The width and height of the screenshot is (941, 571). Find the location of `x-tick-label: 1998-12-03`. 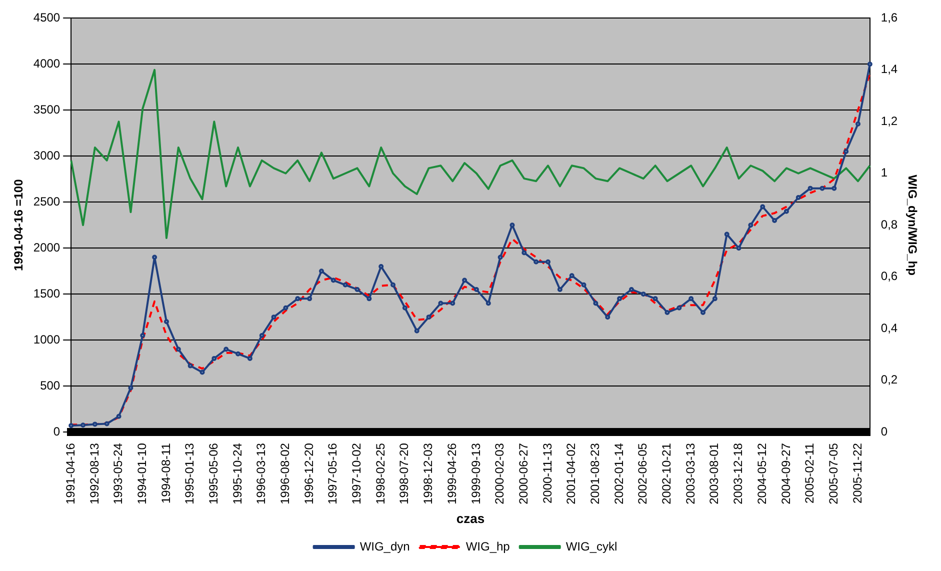

x-tick-label: 1998-12-03 is located at coordinates (428, 473).